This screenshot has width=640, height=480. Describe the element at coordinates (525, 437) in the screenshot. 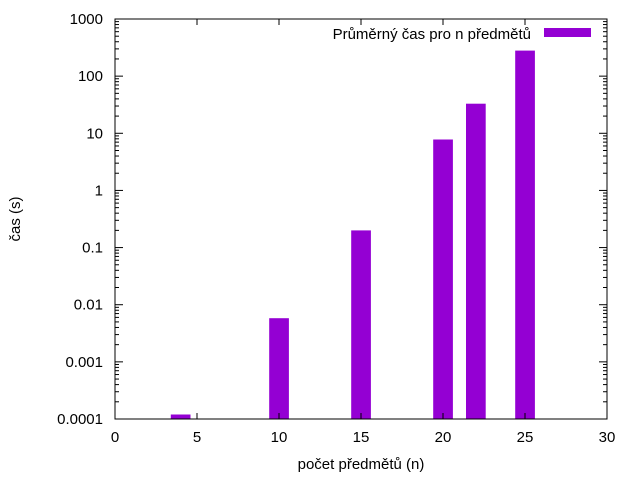

I see `x-tick-label: 25` at that location.